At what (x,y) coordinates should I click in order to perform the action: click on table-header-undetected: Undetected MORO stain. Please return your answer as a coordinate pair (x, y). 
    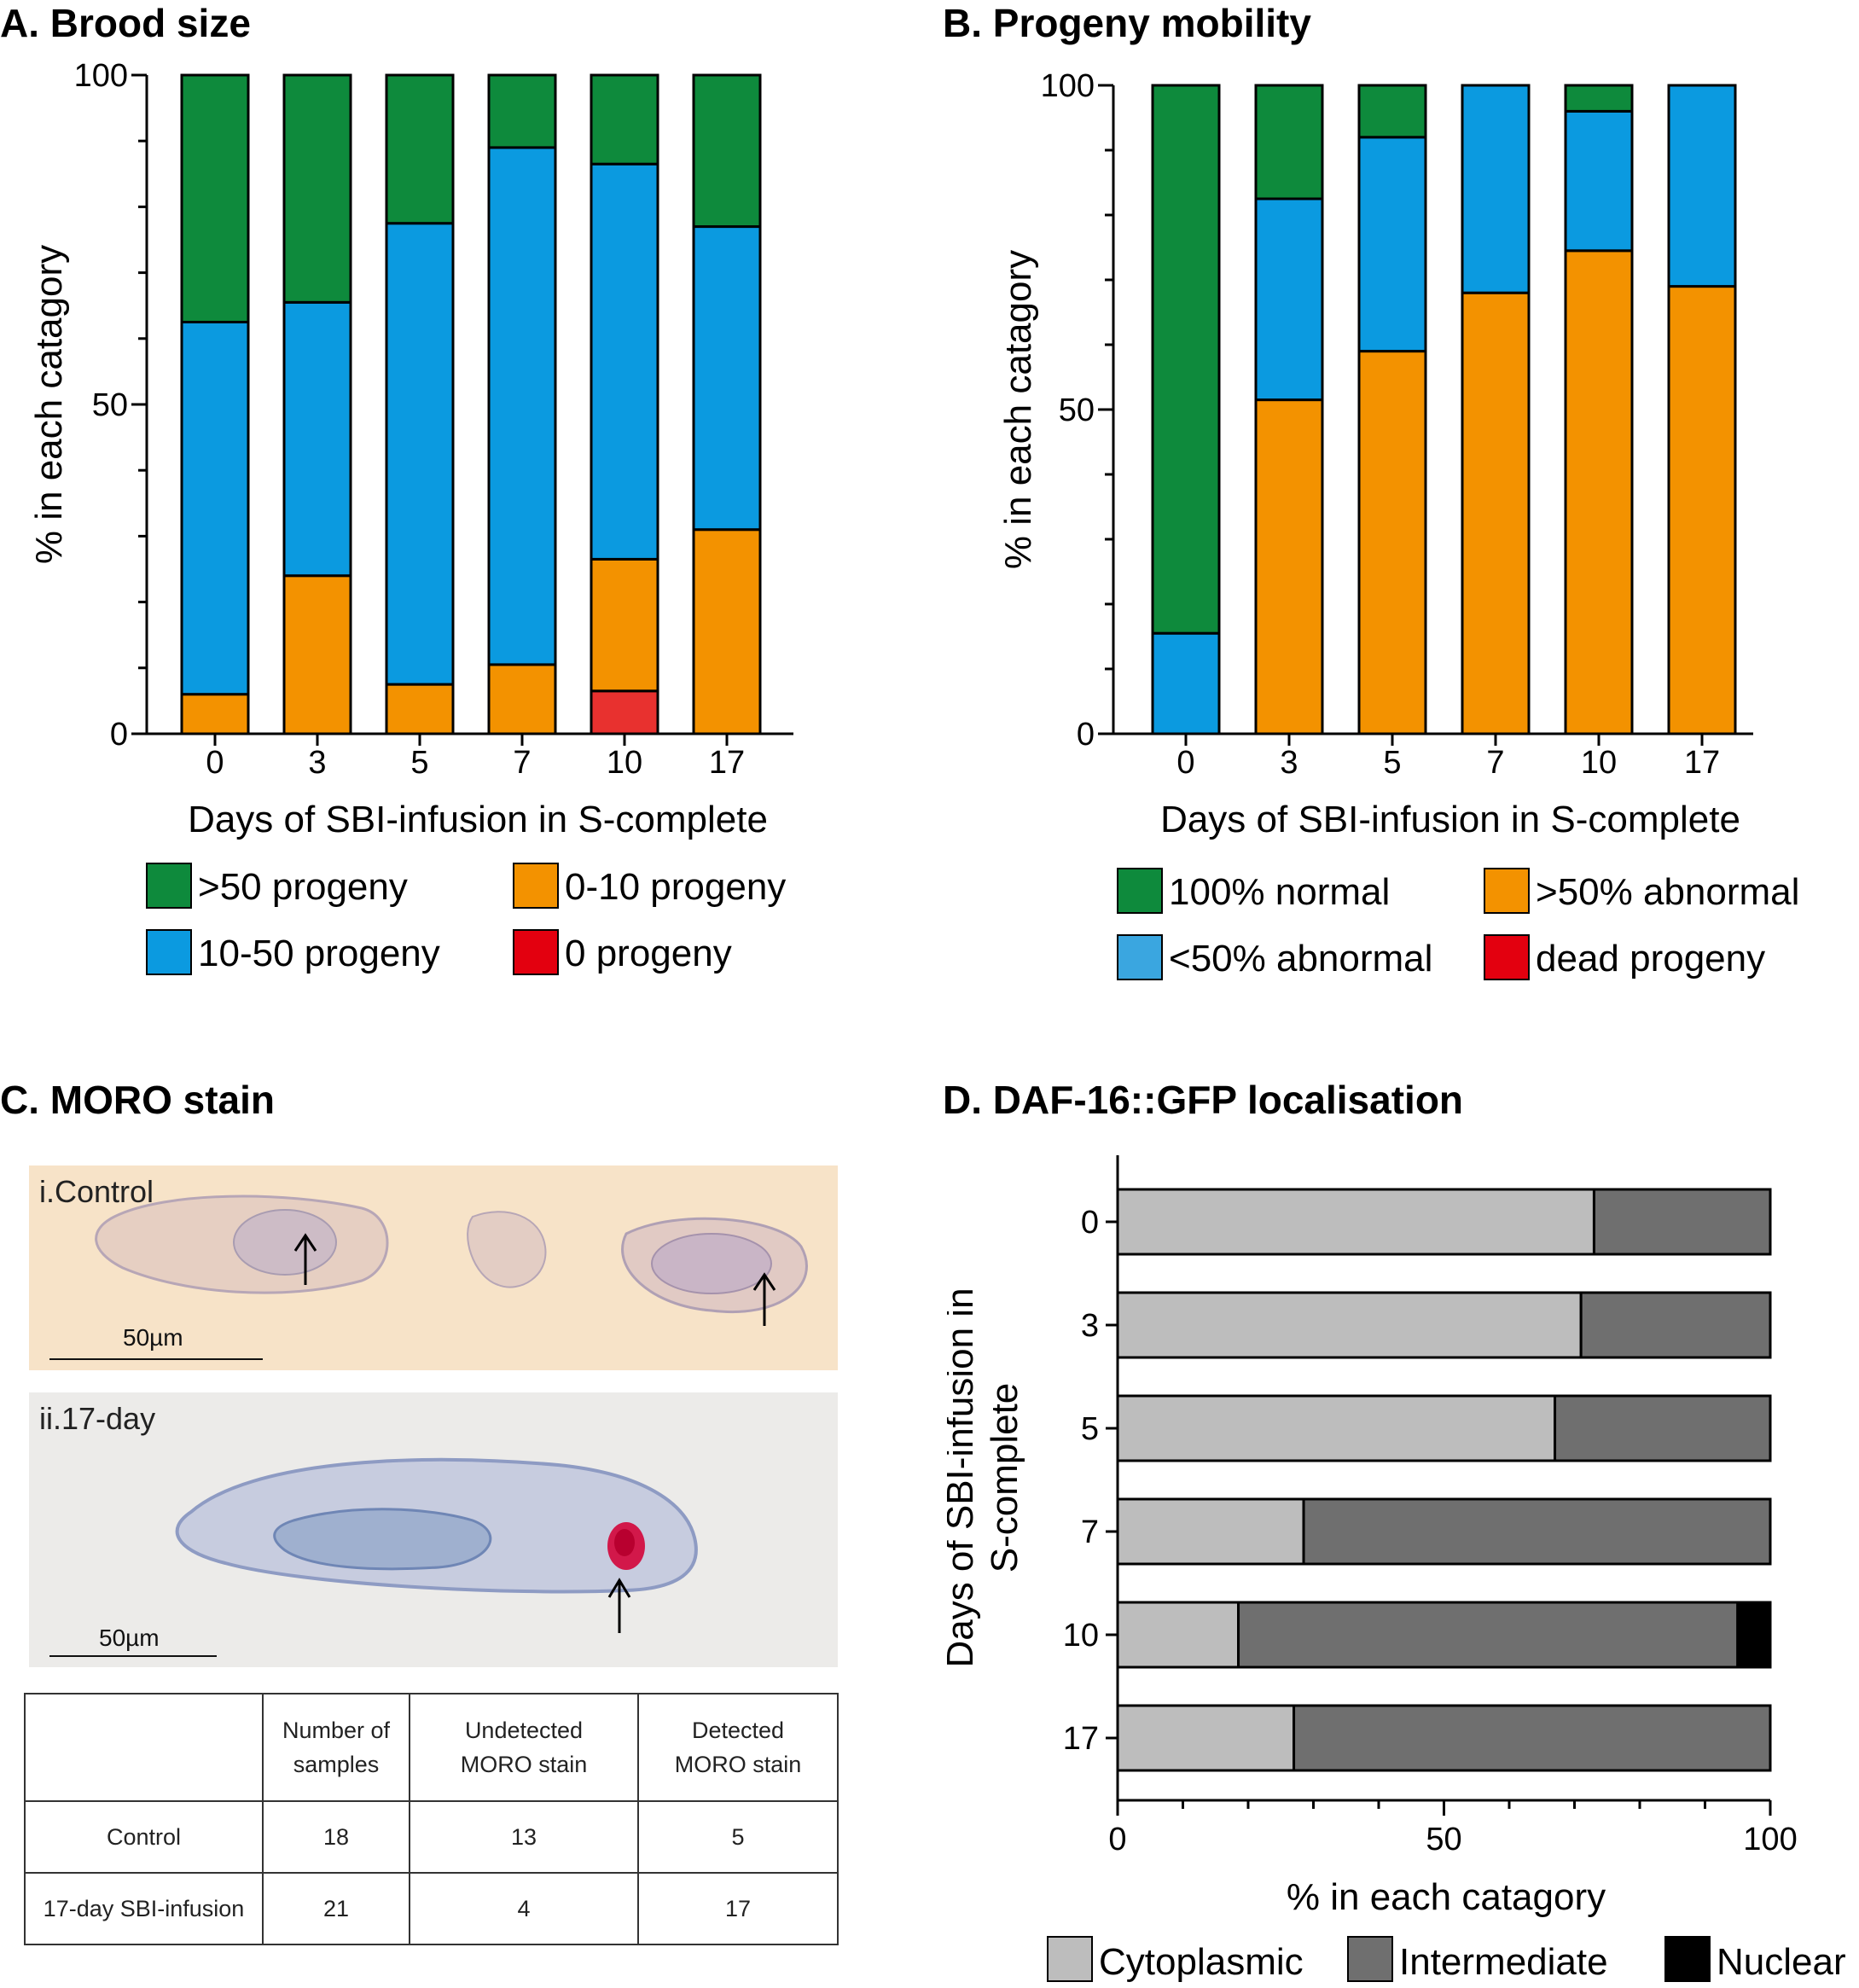
    Looking at the image, I should click on (524, 1747).